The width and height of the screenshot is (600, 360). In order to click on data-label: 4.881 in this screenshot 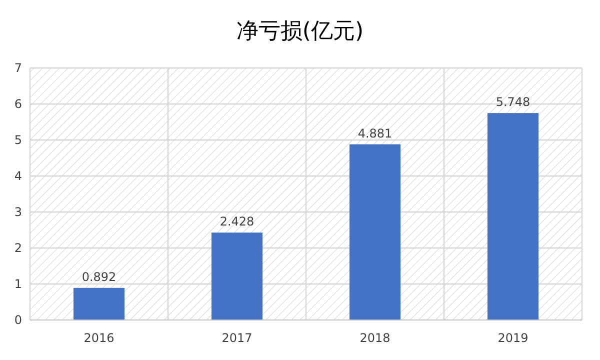, I will do `click(375, 133)`.